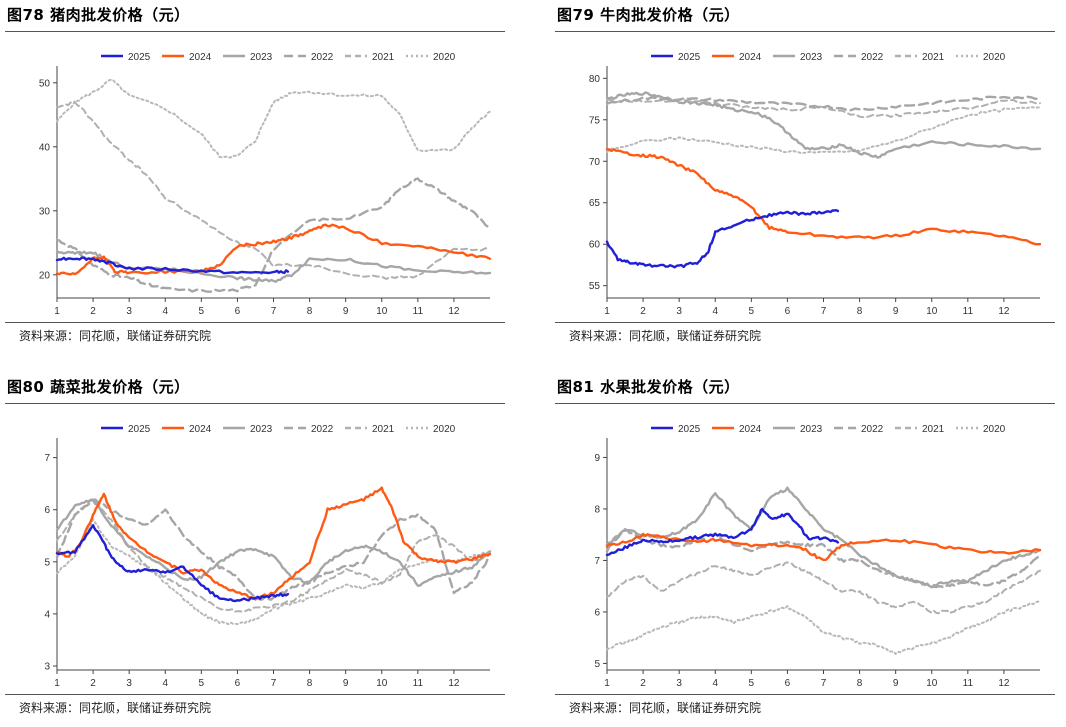 The height and width of the screenshot is (727, 1066). I want to click on legend-label: 2021, so click(933, 429).